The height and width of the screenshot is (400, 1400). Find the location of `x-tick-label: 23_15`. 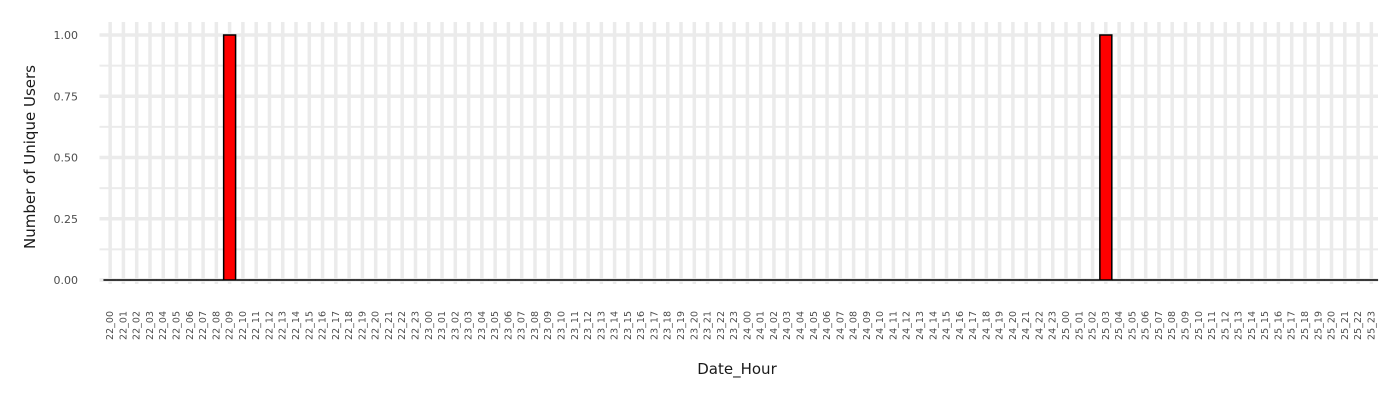

x-tick-label: 23_15 is located at coordinates (628, 325).